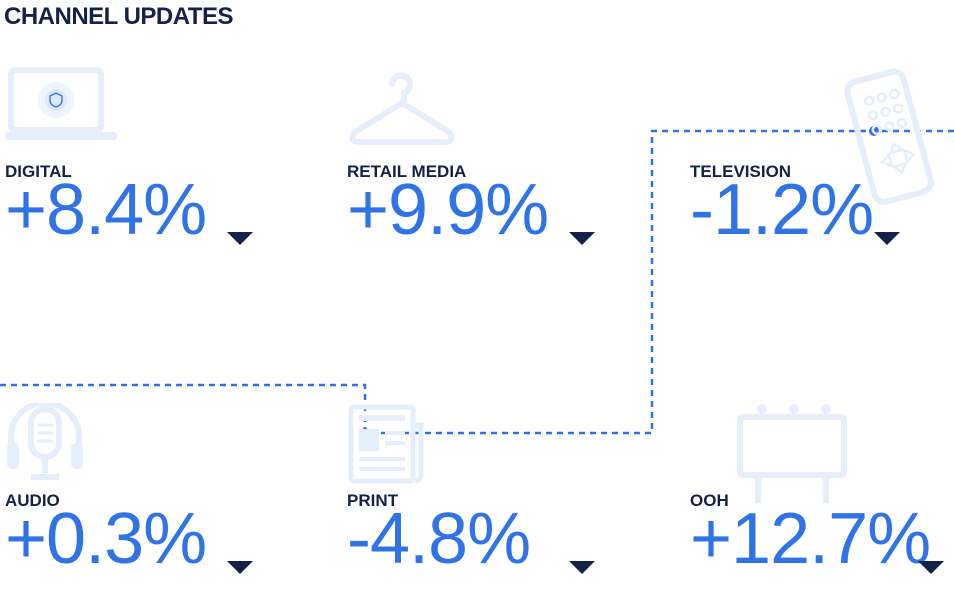  What do you see at coordinates (106, 539) in the screenshot?
I see `channel-change-value: +0.3%` at bounding box center [106, 539].